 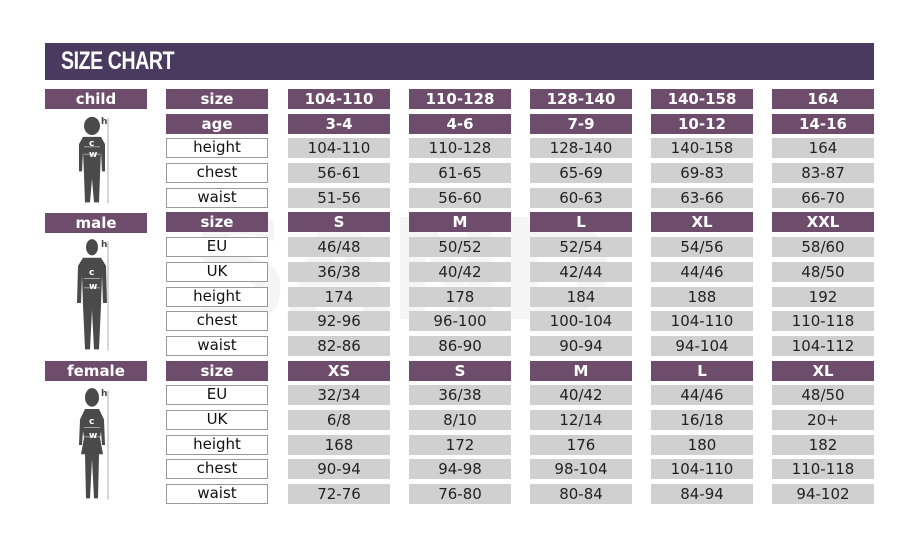 I want to click on table-cell: 66-70, so click(x=823, y=198).